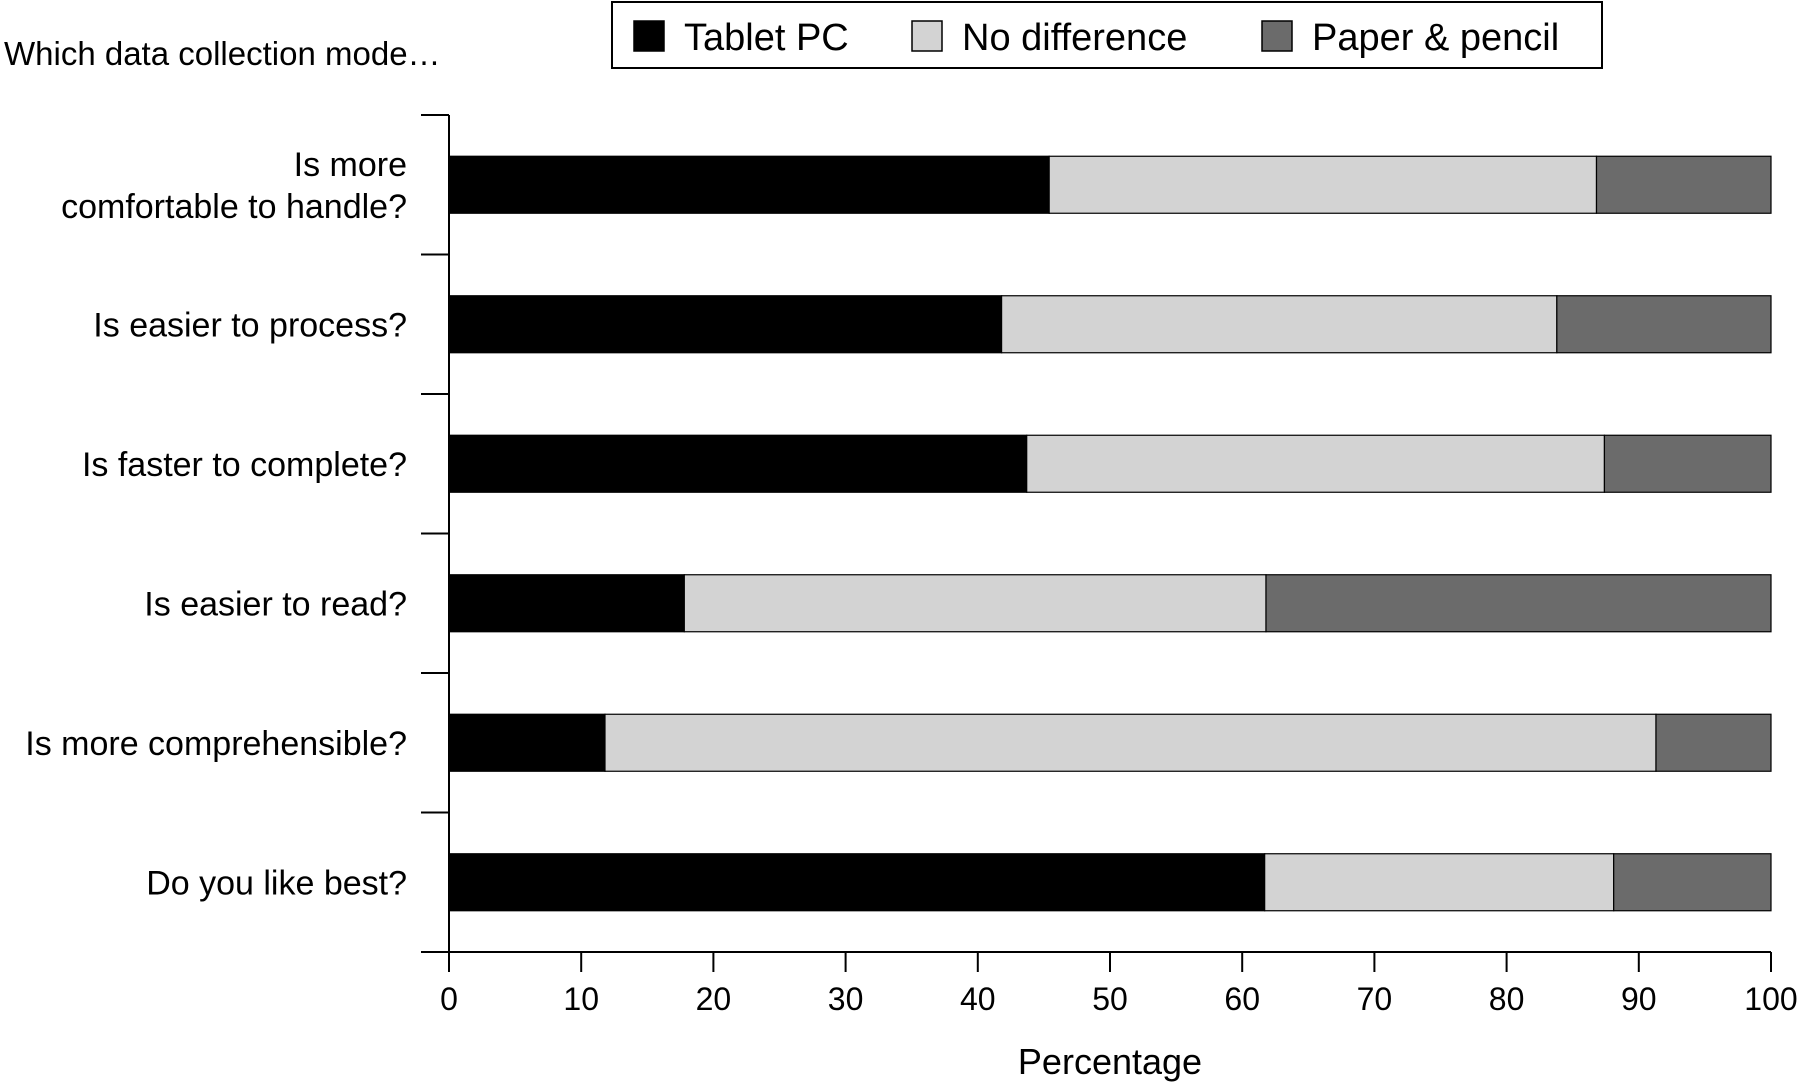 This screenshot has width=1800, height=1084. I want to click on x-axis: 0 10 20 30 40 50 60 70 80 90 100, so click(1109, 984).